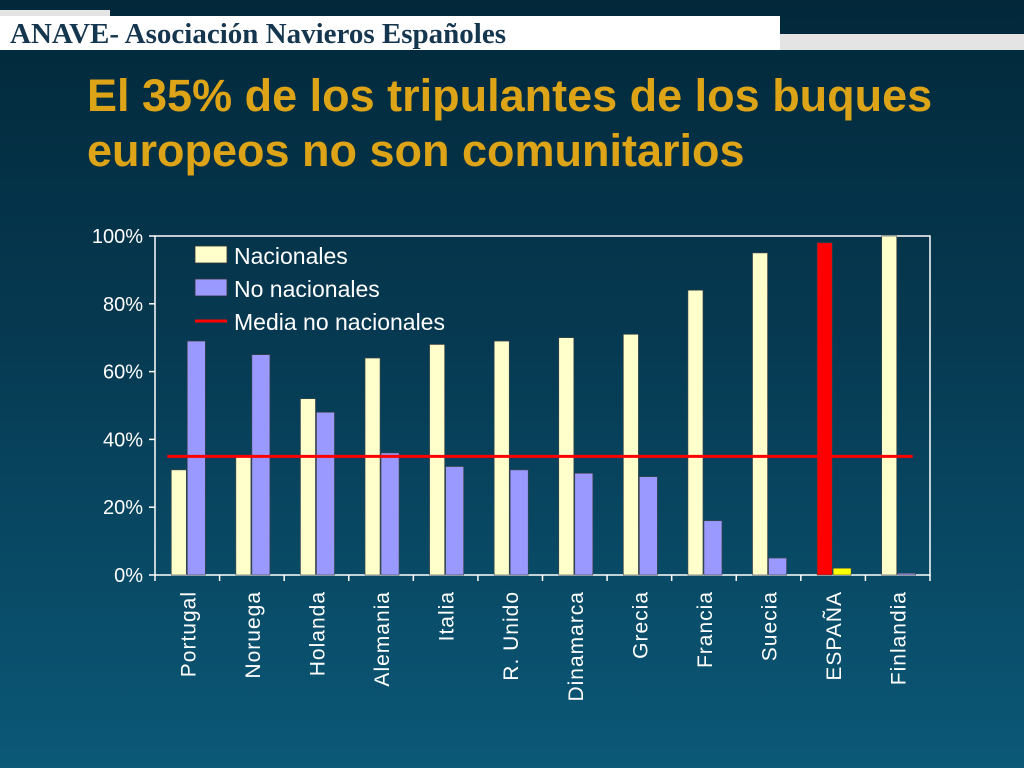  Describe the element at coordinates (899, 638) in the screenshot. I see `category-label: Finlandia` at that location.